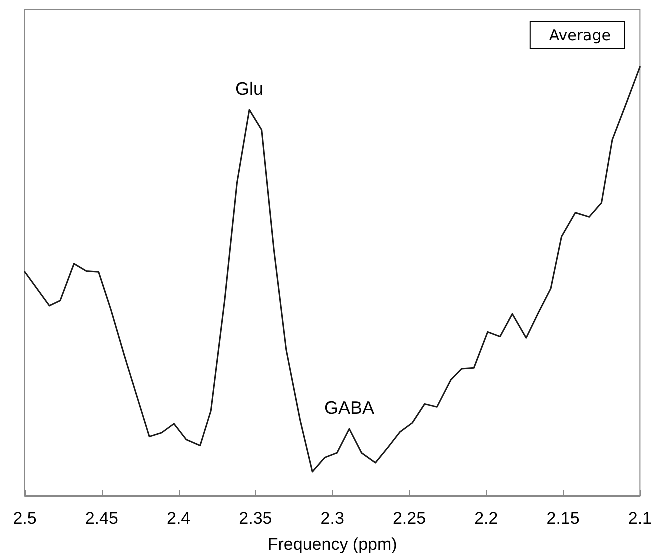  What do you see at coordinates (333, 544) in the screenshot?
I see `x-axis-title: Frequency (ppm)` at bounding box center [333, 544].